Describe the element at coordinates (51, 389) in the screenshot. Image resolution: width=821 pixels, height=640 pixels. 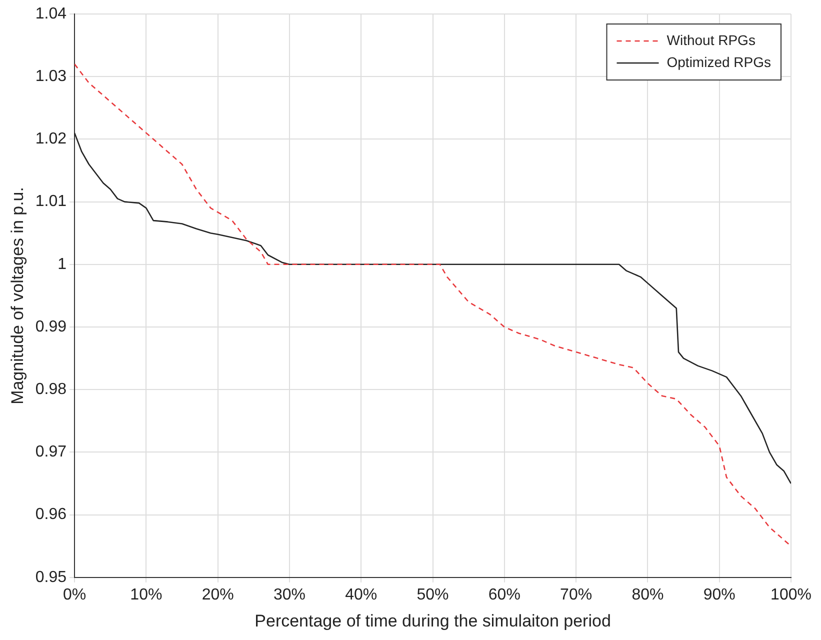
I see `y-tick-label: 0.98` at that location.